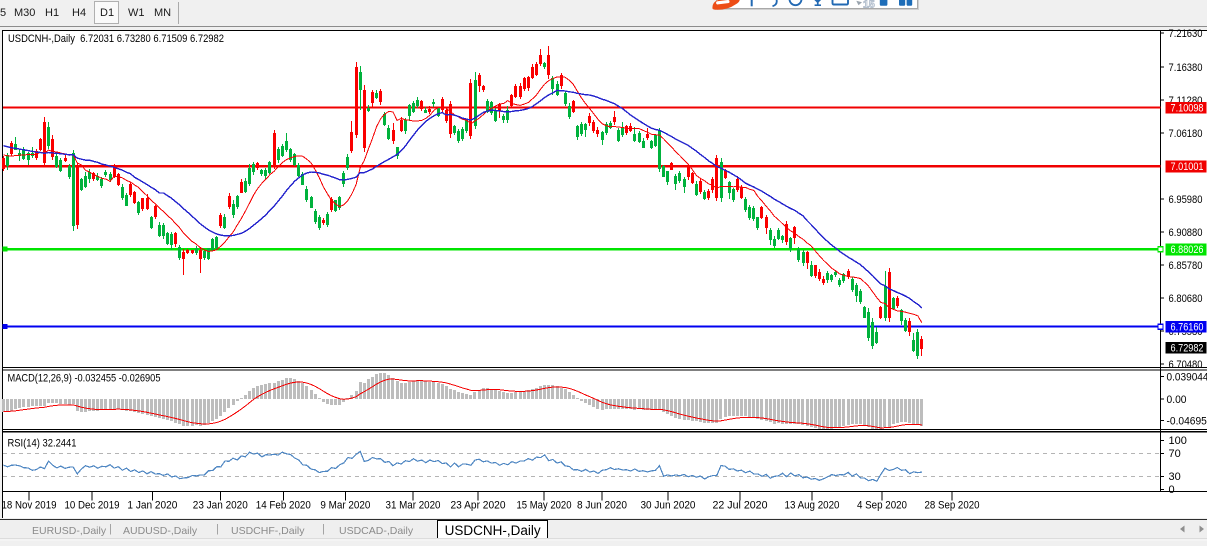 The image size is (1207, 546). I want to click on svg-text: 6.88026, so click(1187, 250).